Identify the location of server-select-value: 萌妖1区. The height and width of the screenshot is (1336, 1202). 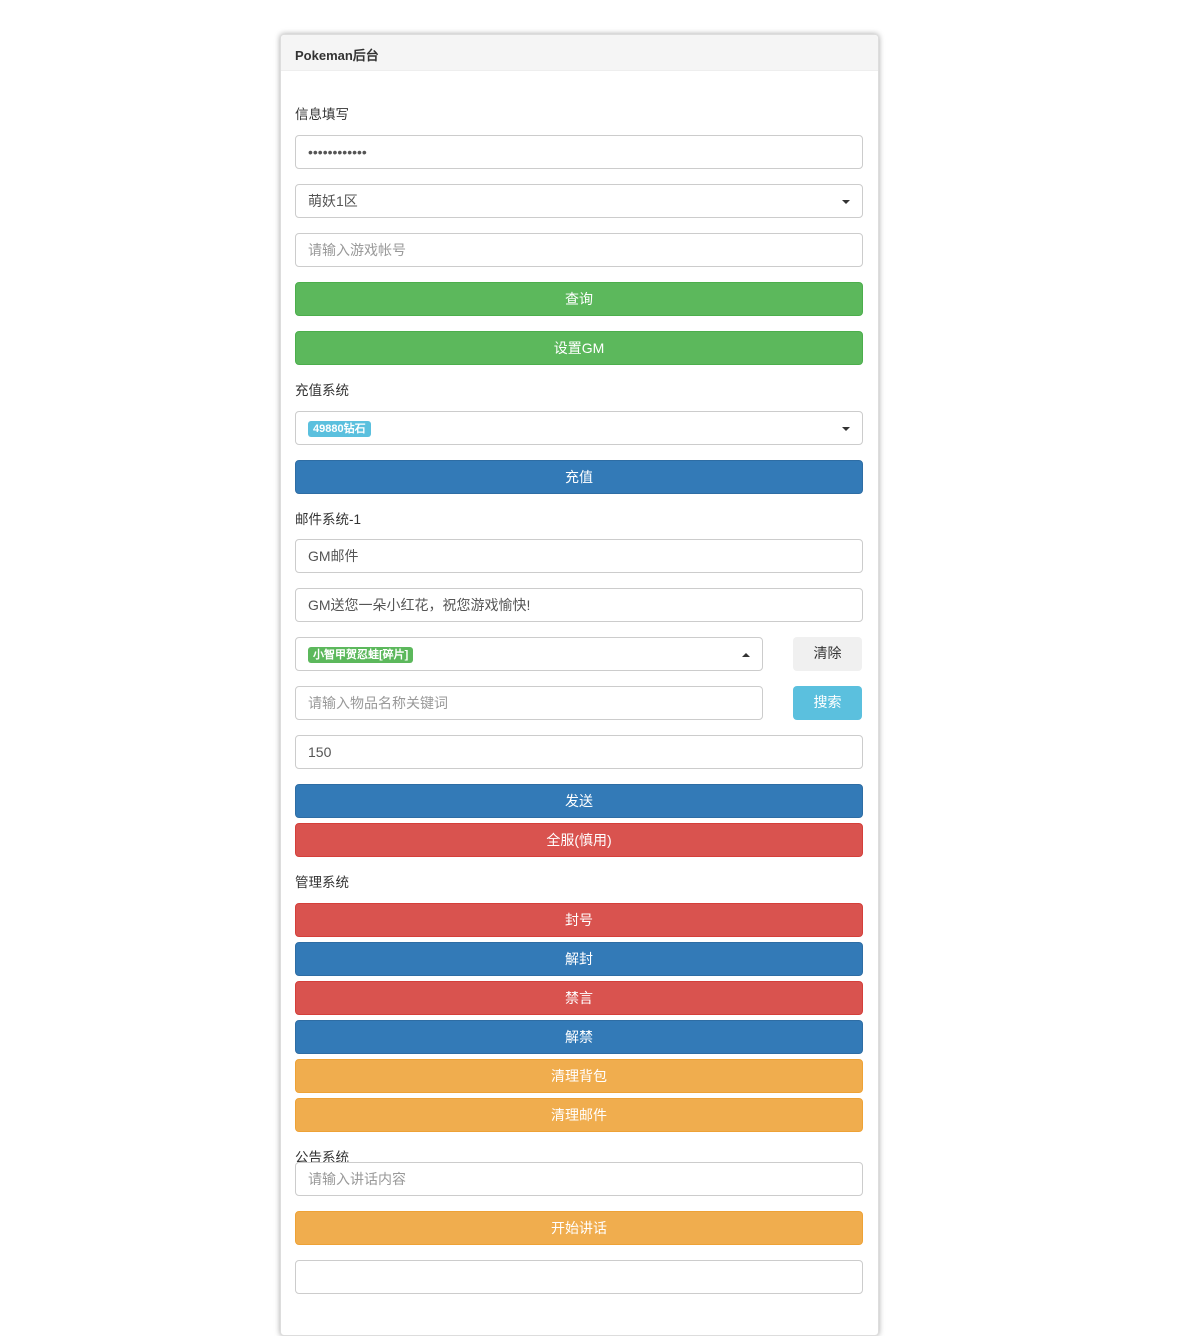
(333, 201).